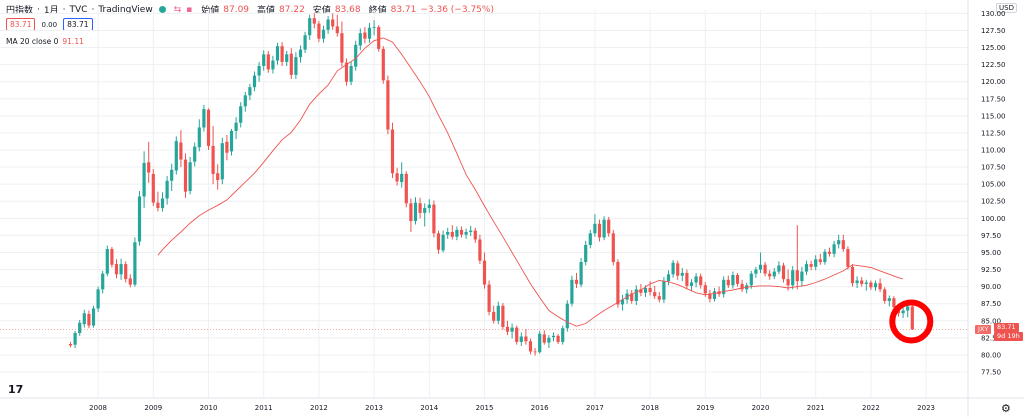 The image size is (1024, 417). Describe the element at coordinates (20, 11) in the screenshot. I see `symbol-name: 円指数` at that location.